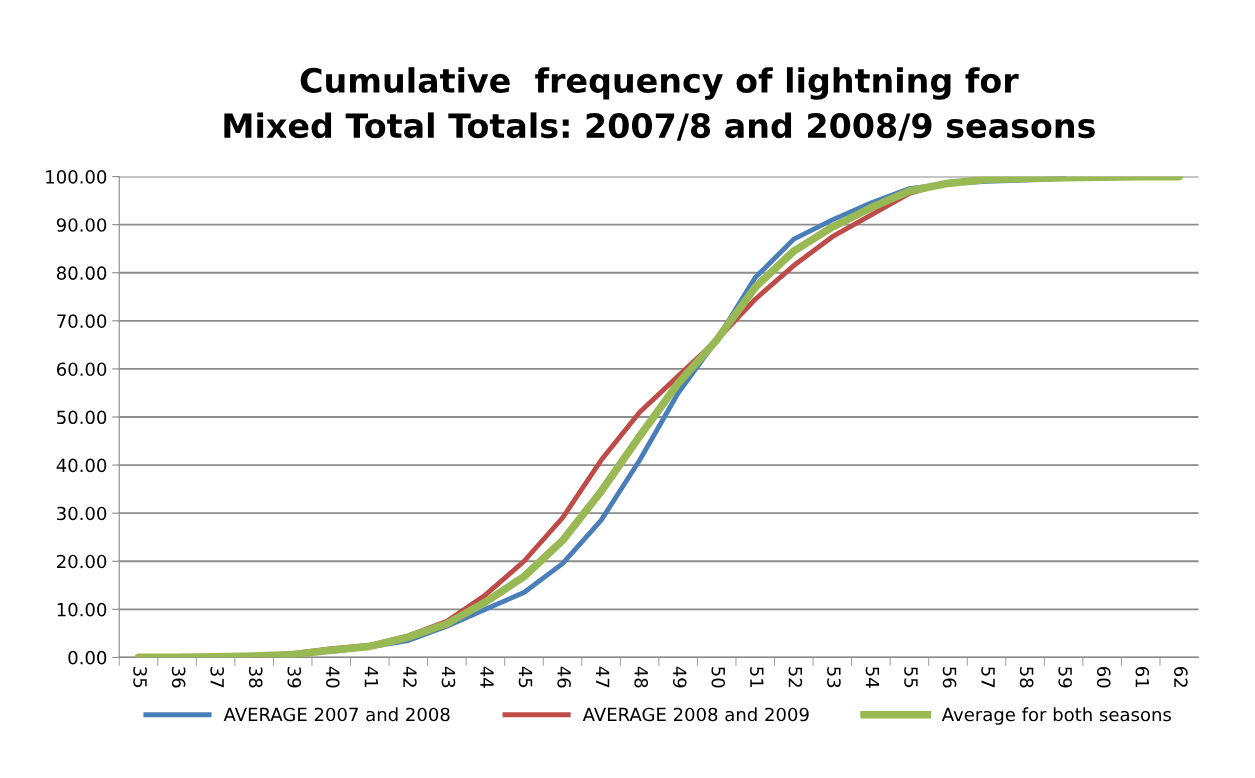  What do you see at coordinates (81, 225) in the screenshot?
I see `y-tick-label: 90.00` at bounding box center [81, 225].